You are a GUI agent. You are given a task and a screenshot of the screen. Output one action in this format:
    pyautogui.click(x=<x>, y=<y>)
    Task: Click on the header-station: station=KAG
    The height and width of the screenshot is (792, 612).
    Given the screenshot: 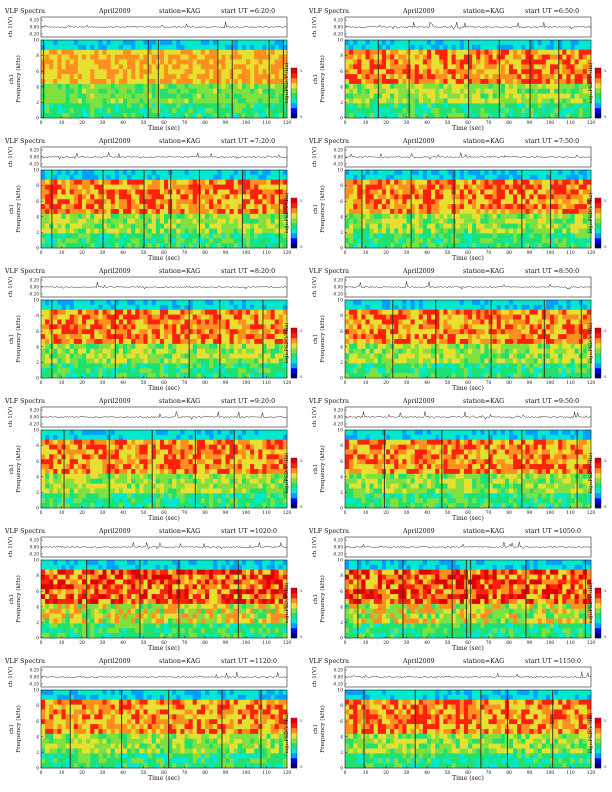 What is the action you would take?
    pyautogui.click(x=179, y=141)
    